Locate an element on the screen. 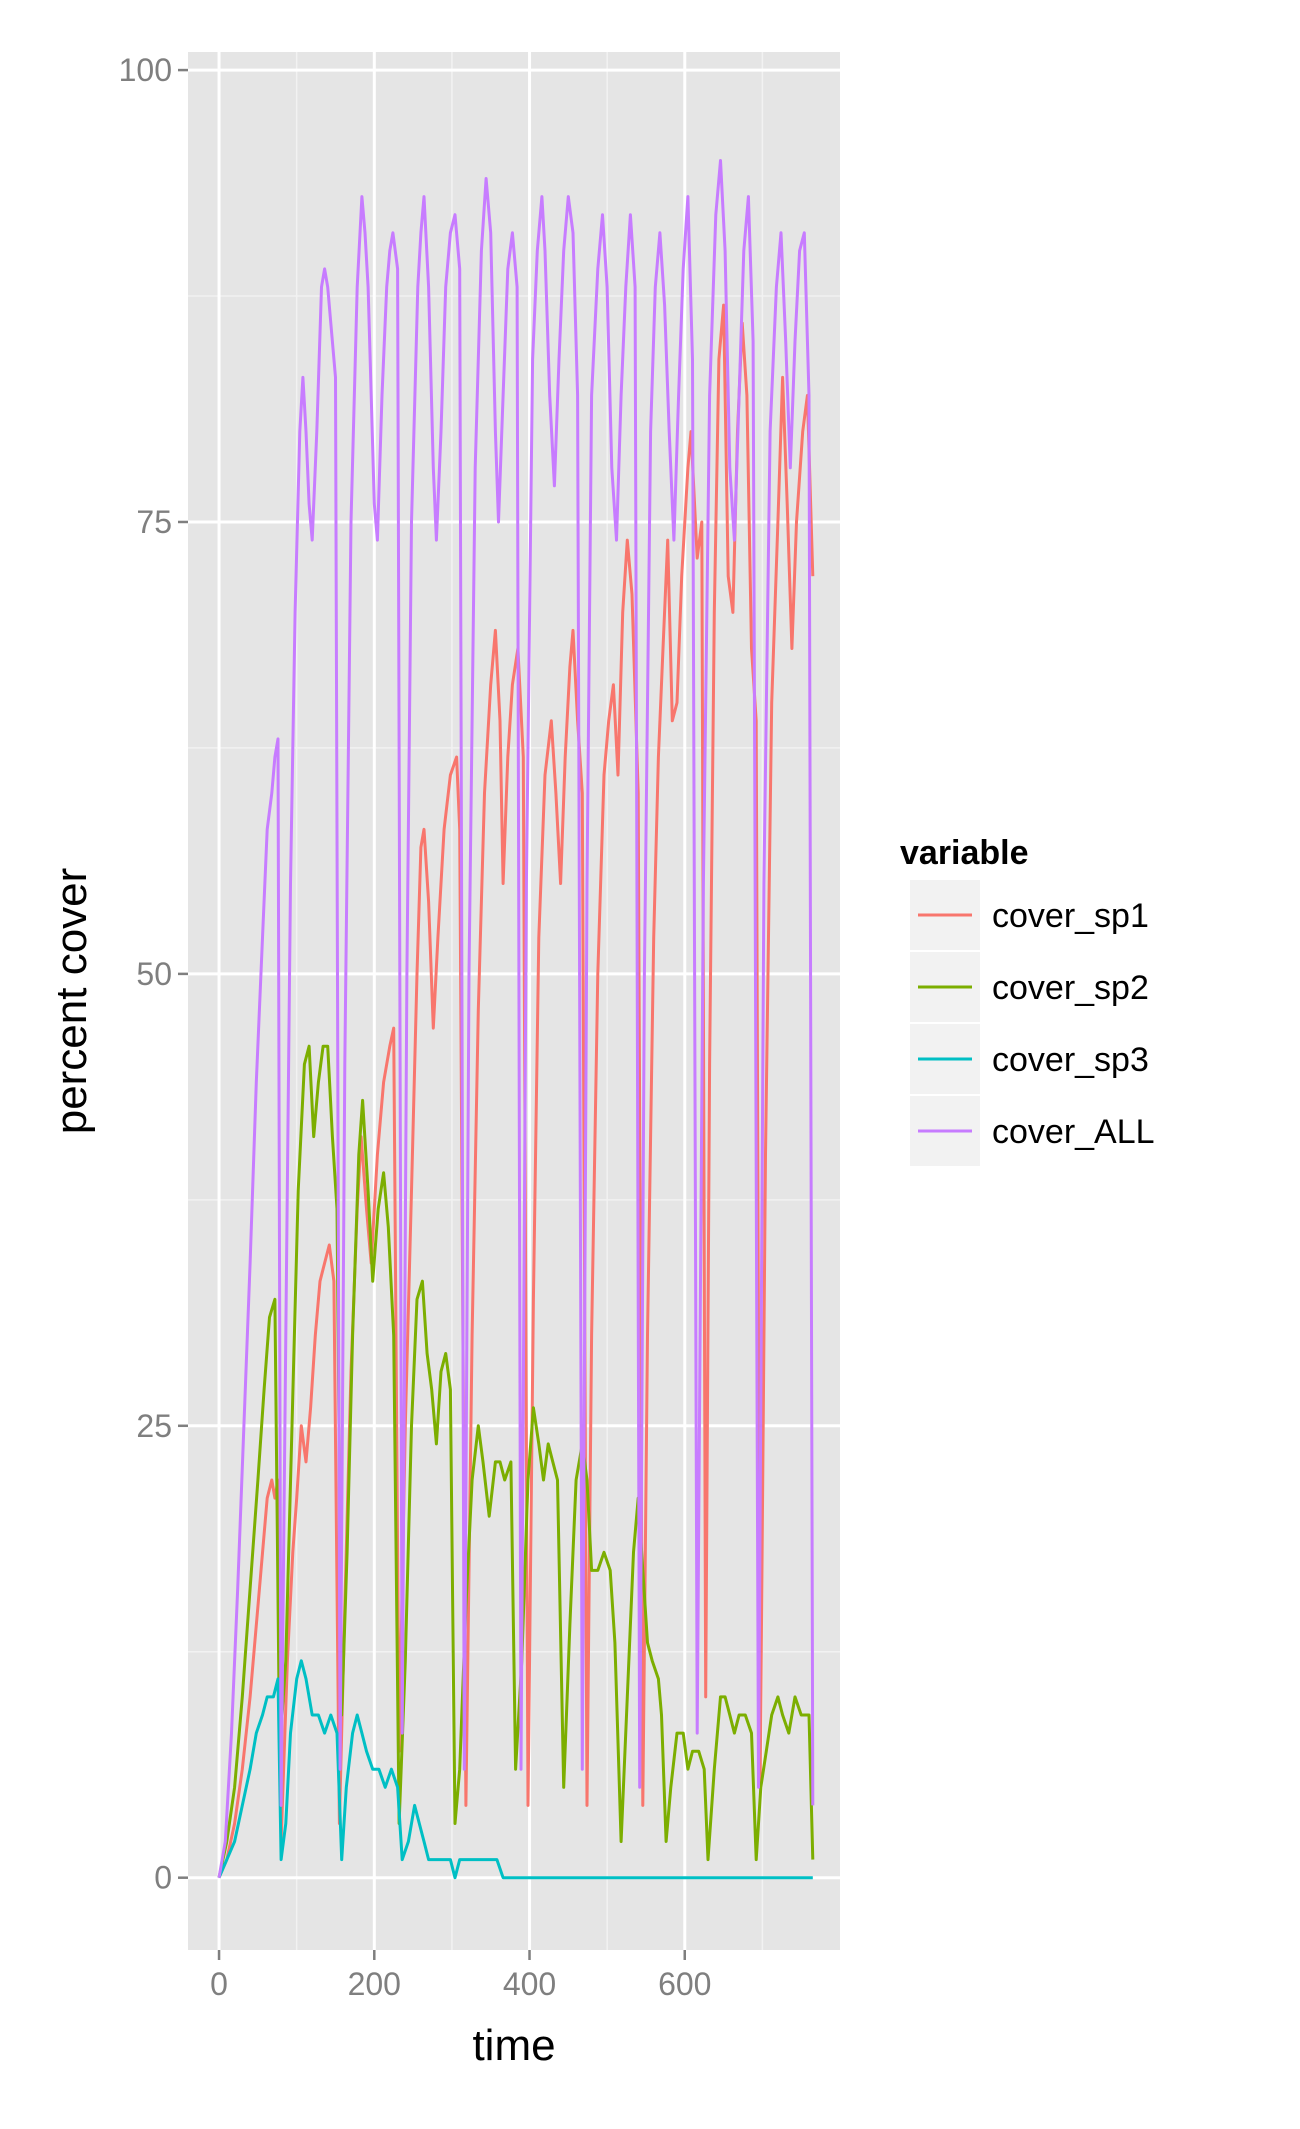  y-tick-label: 50 is located at coordinates (154, 974).